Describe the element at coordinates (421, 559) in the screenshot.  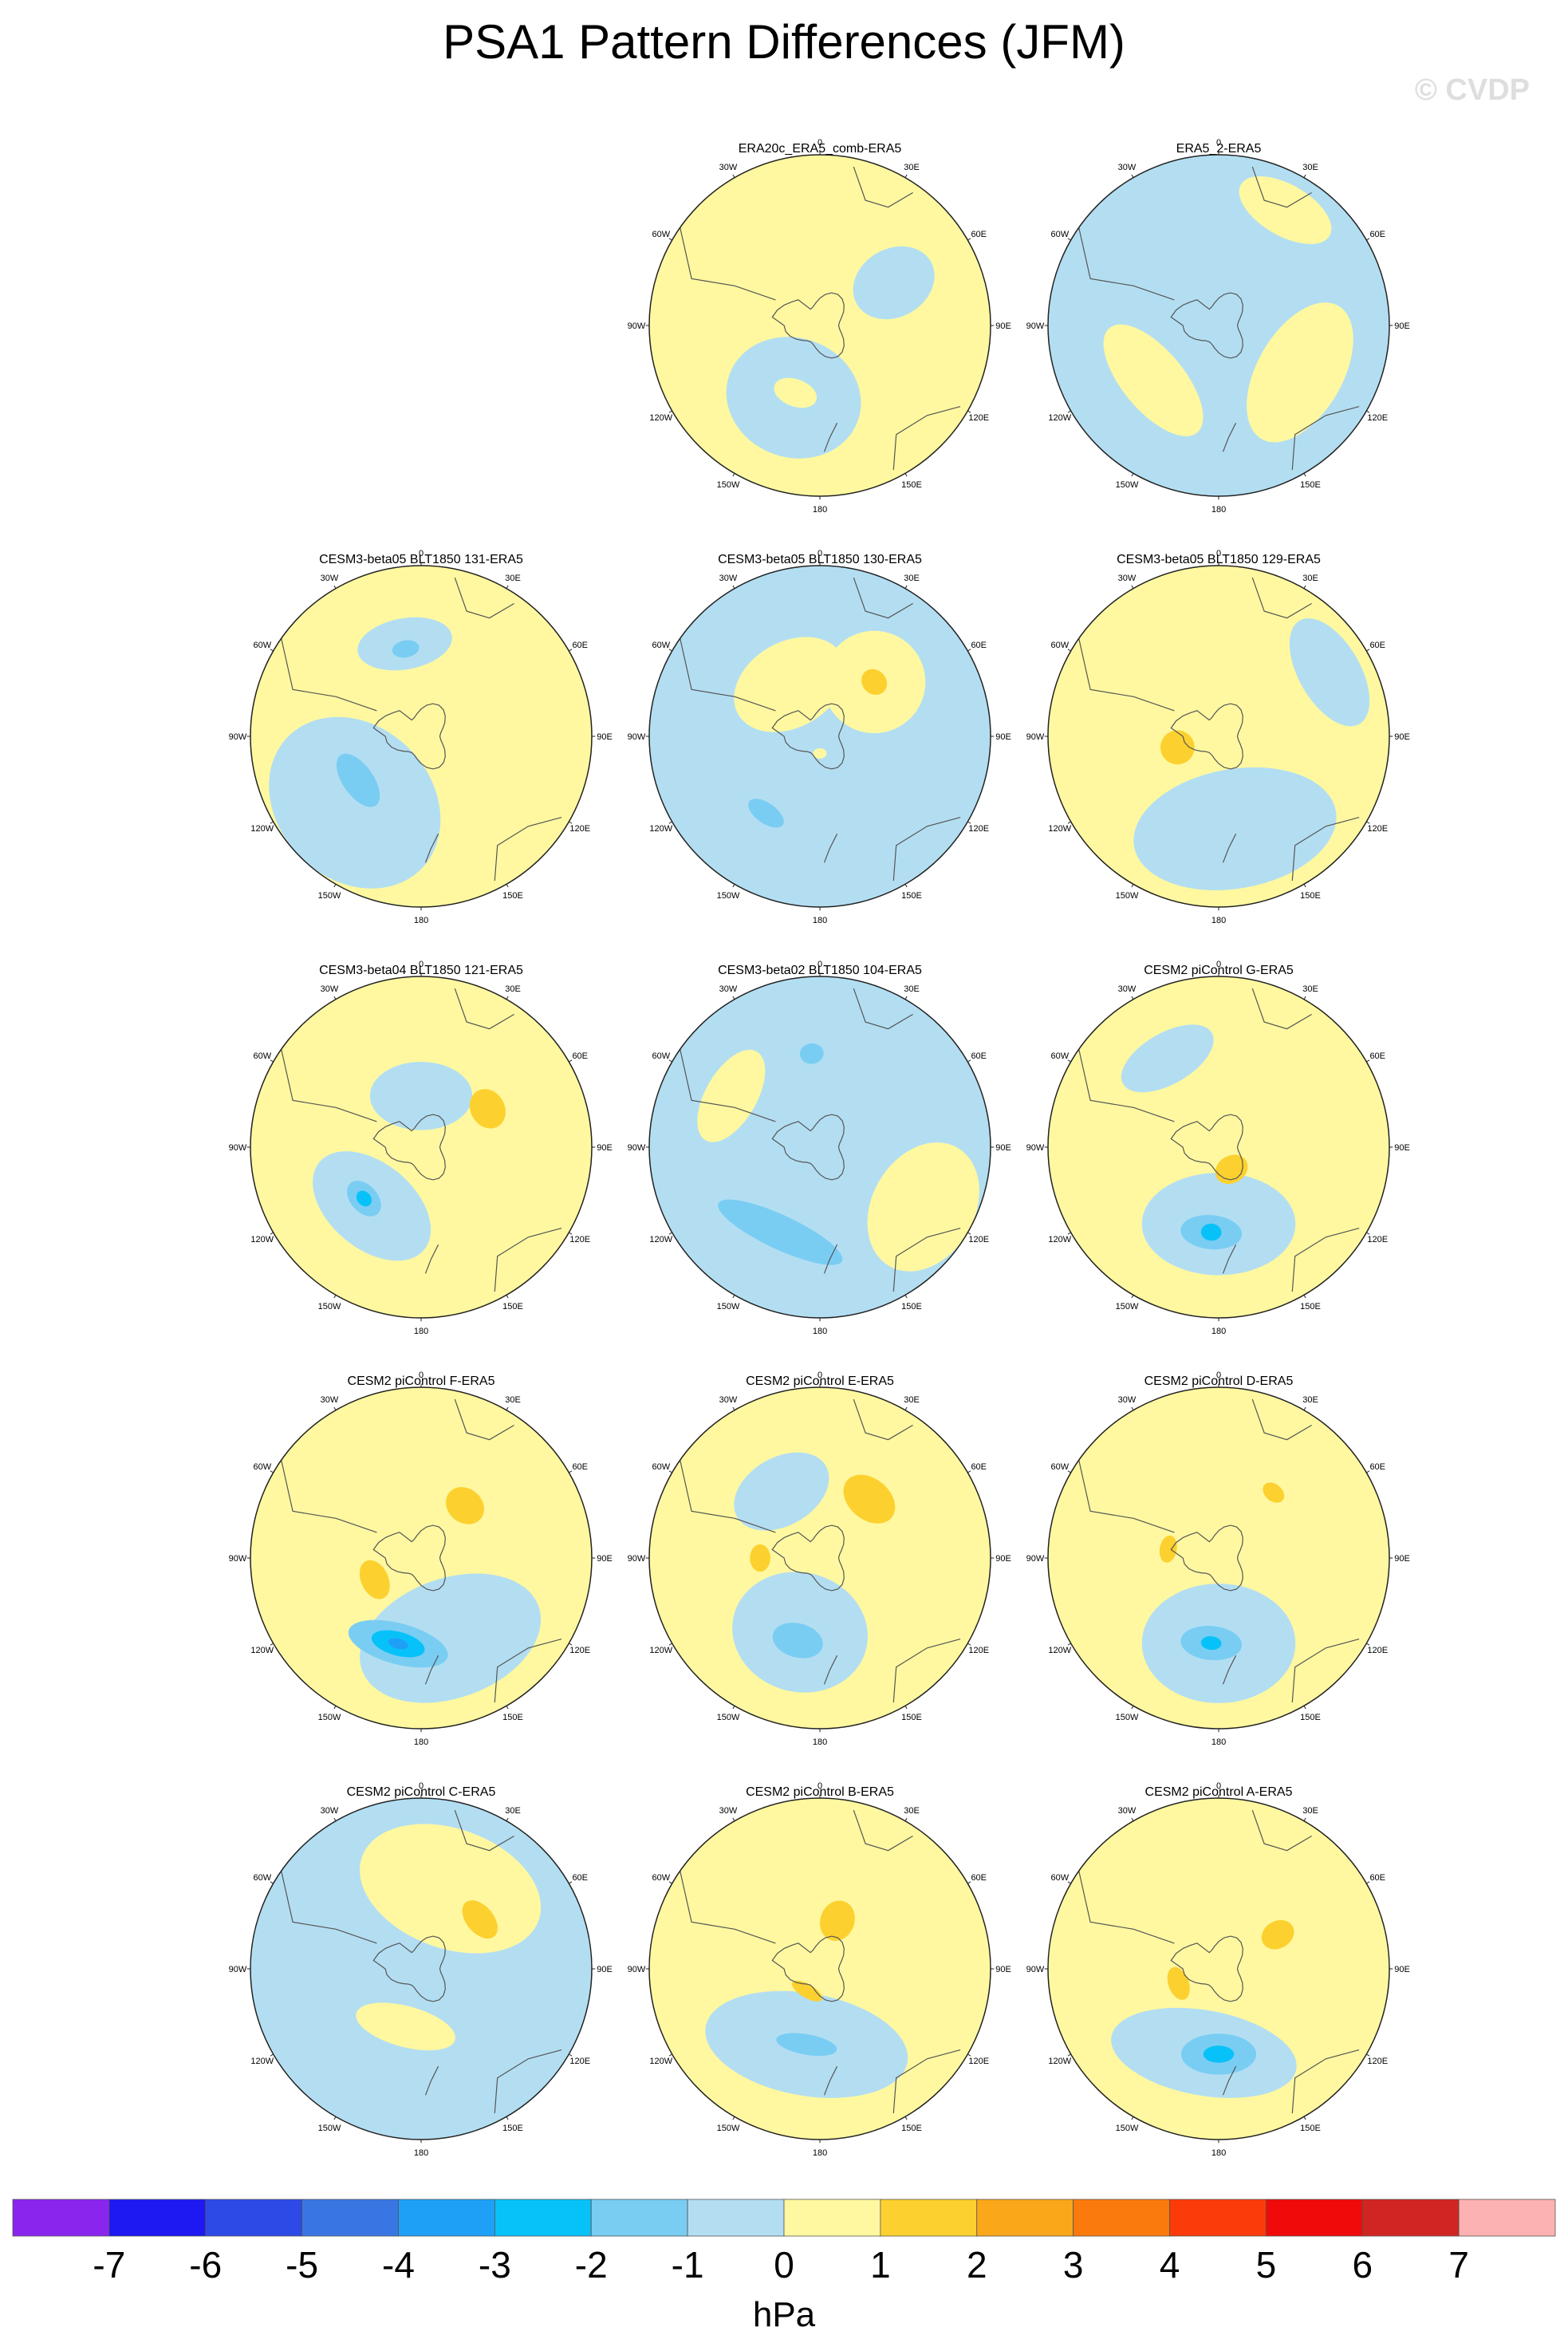
I see `panel-title: CESM3-beta05 BLT1850 131-ERA5` at that location.